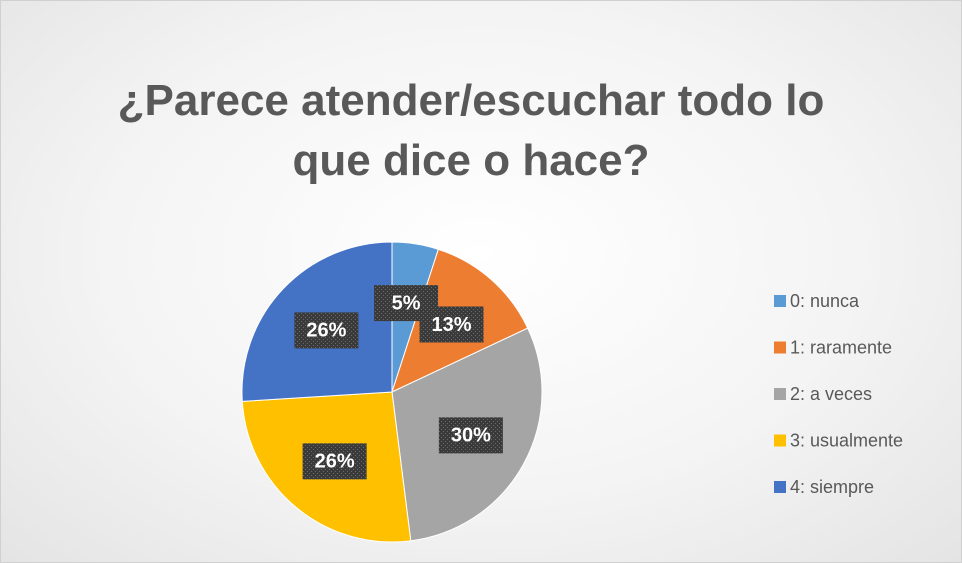 Image resolution: width=962 pixels, height=563 pixels. What do you see at coordinates (846, 440) in the screenshot?
I see `legend-label: 3: usualmente` at bounding box center [846, 440].